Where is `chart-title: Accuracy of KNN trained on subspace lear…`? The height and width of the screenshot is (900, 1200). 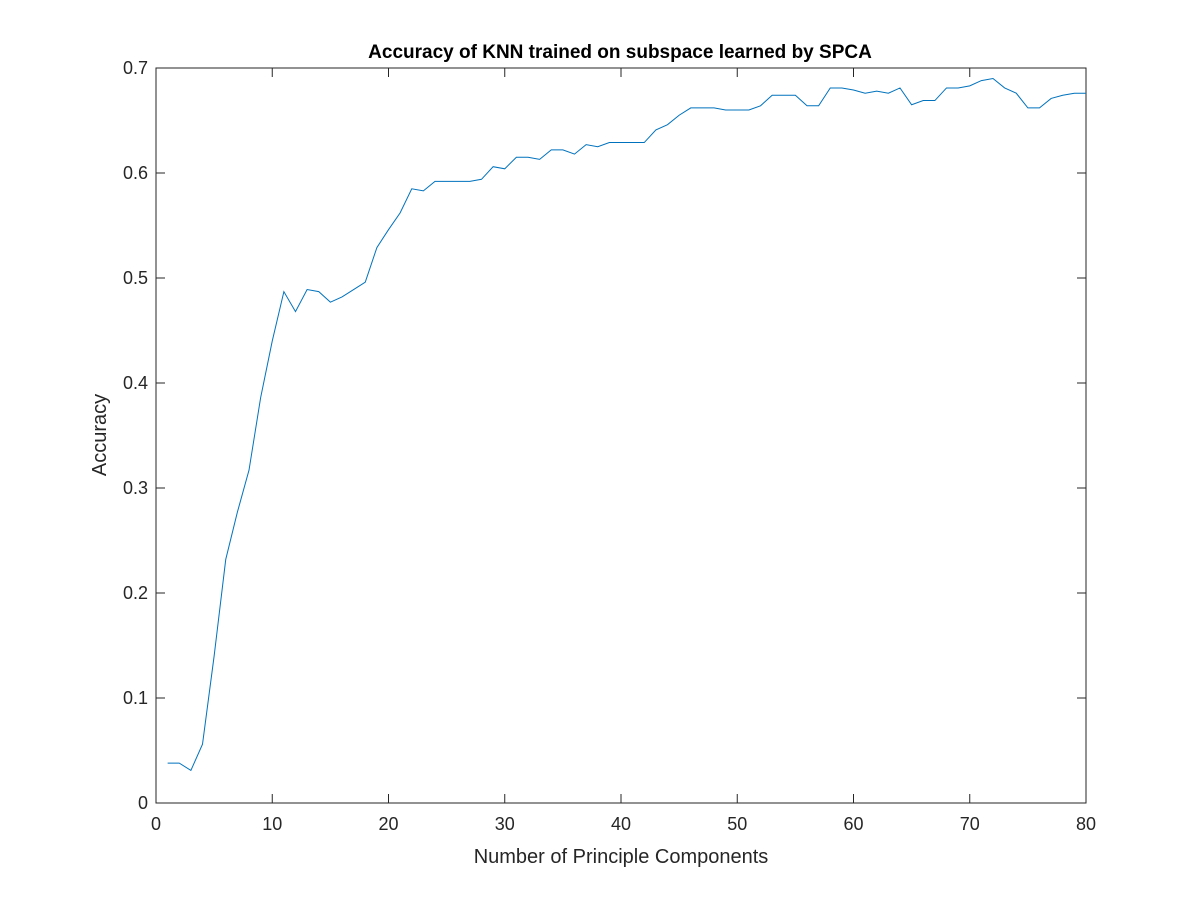
chart-title: Accuracy of KNN trained on subspace lear… is located at coordinates (620, 52).